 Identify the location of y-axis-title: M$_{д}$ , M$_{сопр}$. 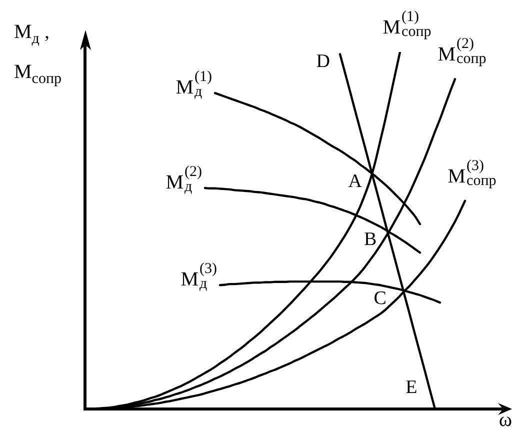
(38, 54).